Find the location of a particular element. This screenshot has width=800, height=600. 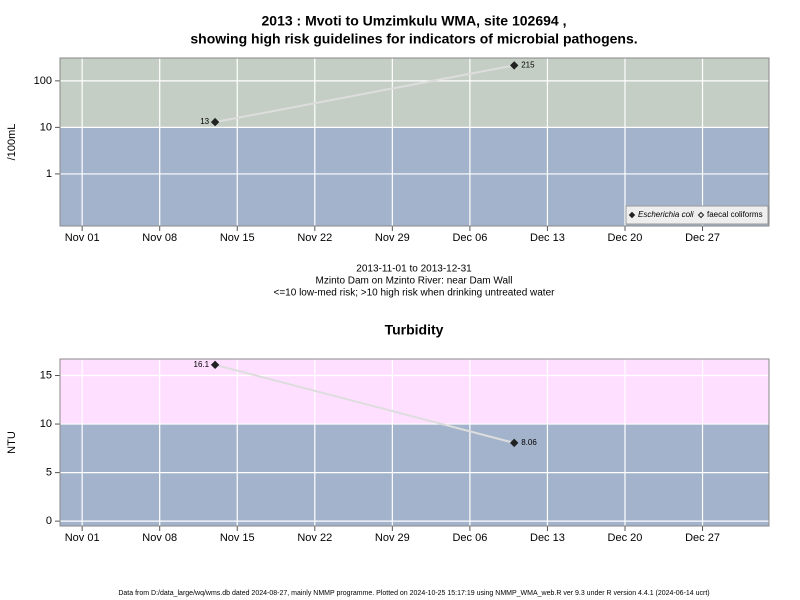

data-label: 8.06 is located at coordinates (529, 442).